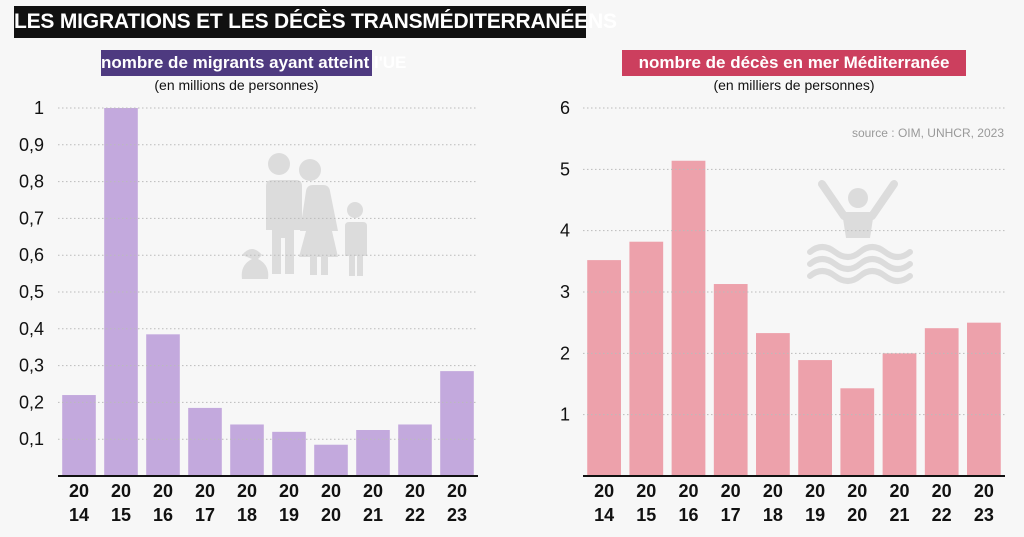  Describe the element at coordinates (331, 460) in the screenshot. I see `left-bar-2020` at that location.